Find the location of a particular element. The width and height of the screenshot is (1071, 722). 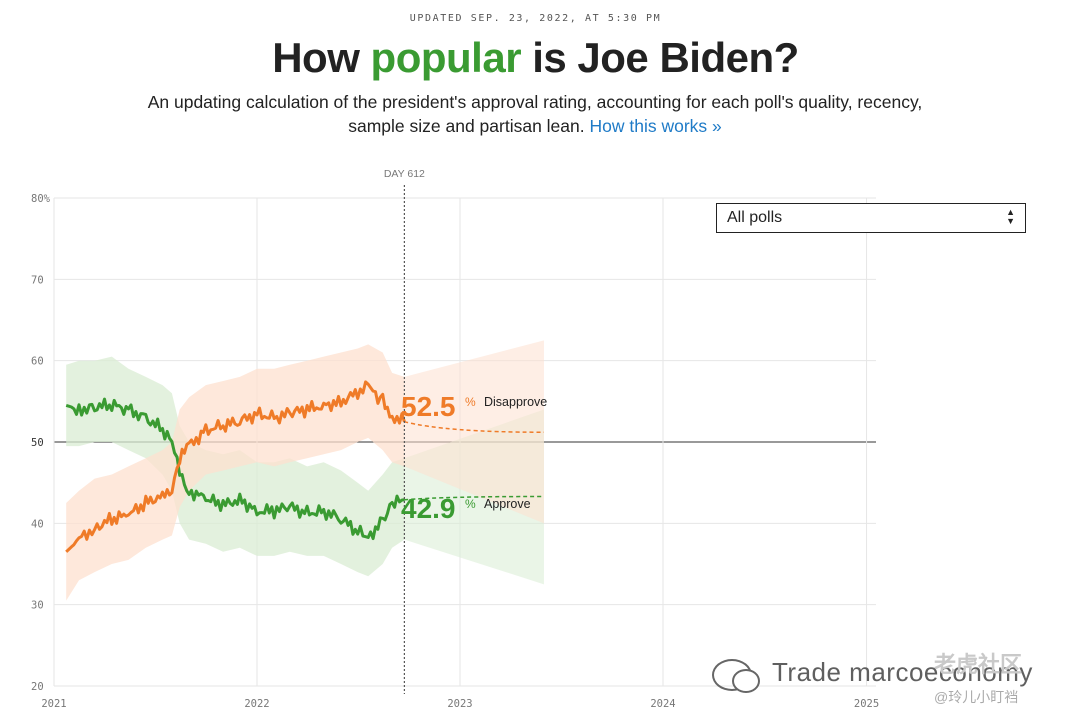

disapprove-series-label: Disapprove is located at coordinates (515, 402).